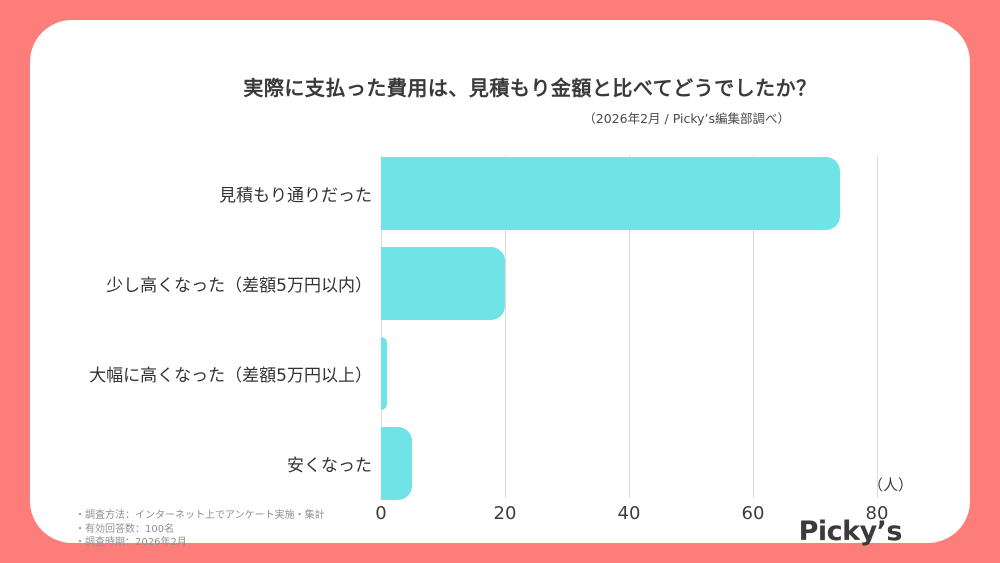 The width and height of the screenshot is (1000, 563). Describe the element at coordinates (239, 286) in the screenshot. I see `category-label: 少し高くなった（差額5万円以内）` at that location.